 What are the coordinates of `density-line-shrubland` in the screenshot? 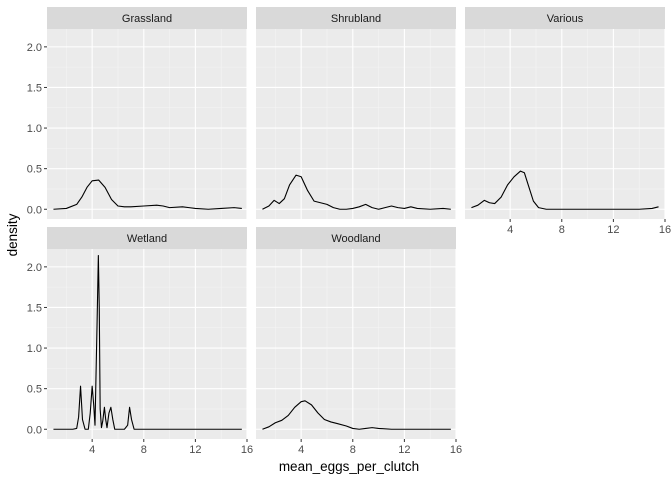 It's located at (356, 192).